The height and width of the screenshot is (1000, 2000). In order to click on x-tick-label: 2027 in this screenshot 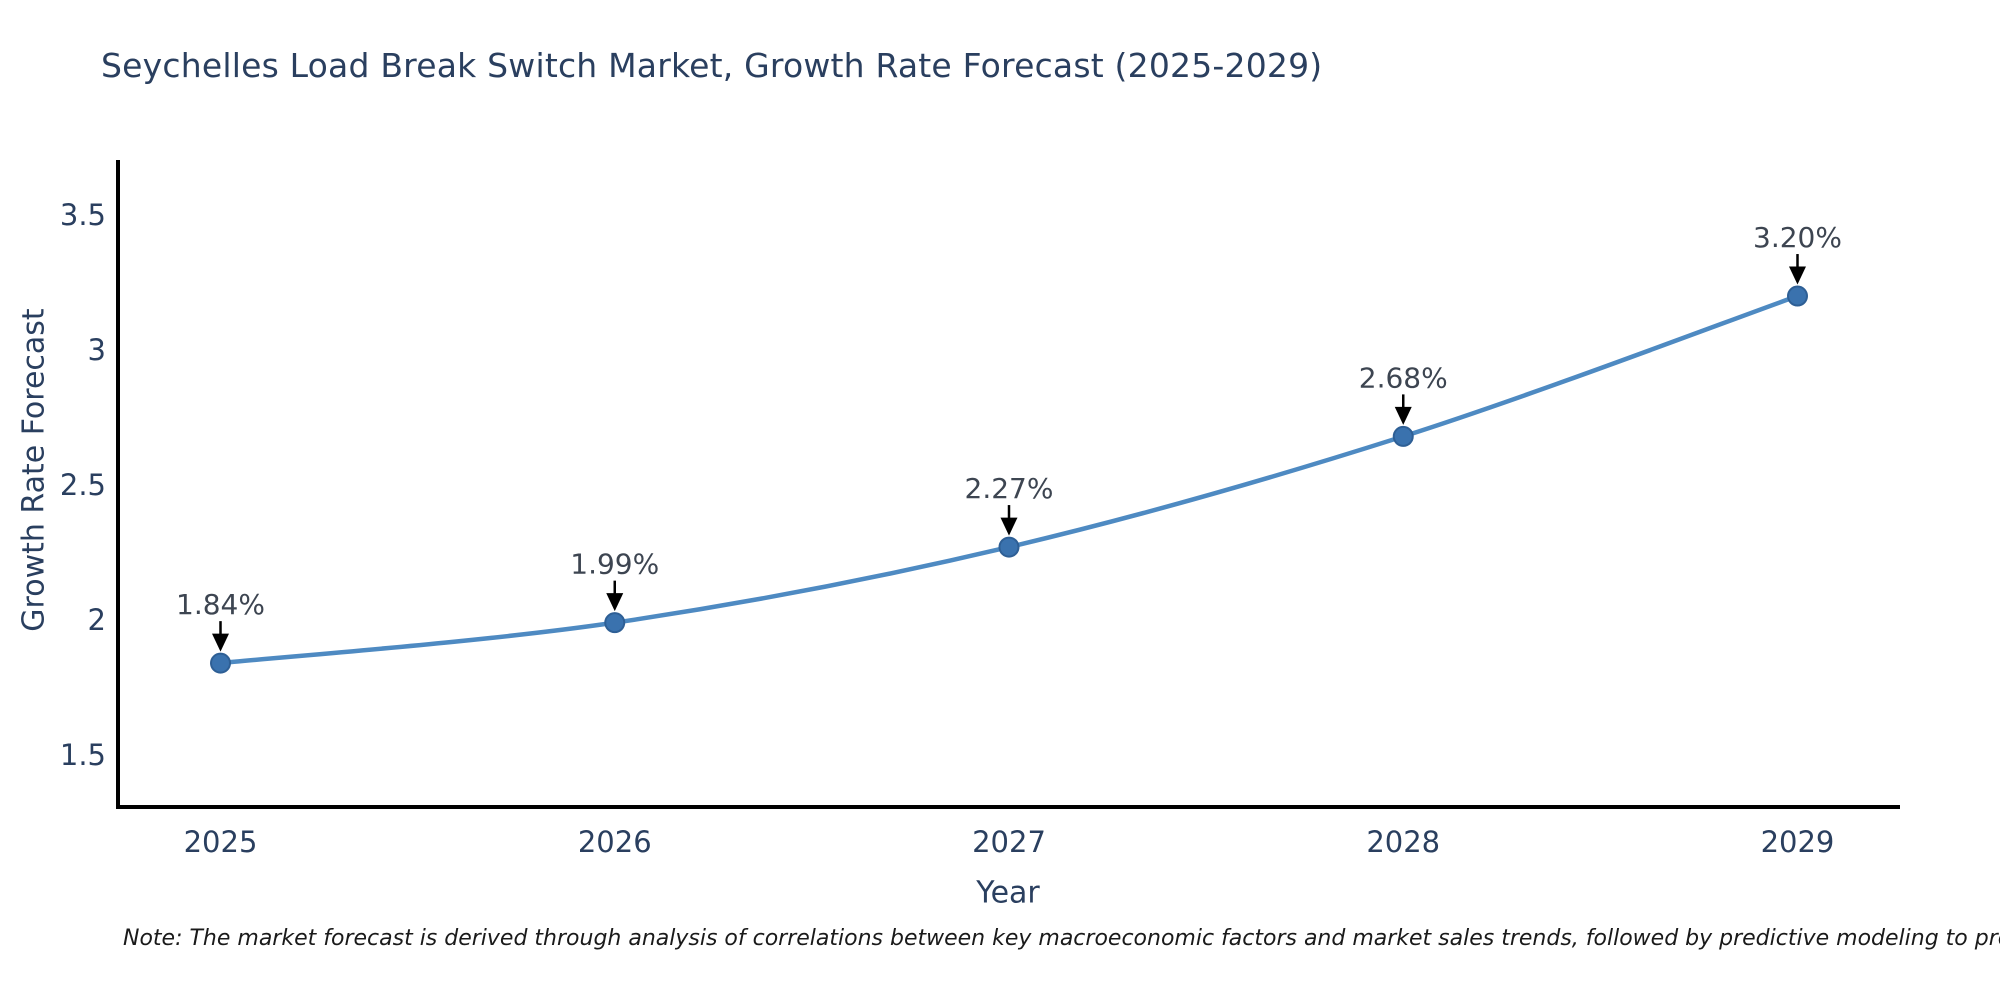, I will do `click(1009, 842)`.